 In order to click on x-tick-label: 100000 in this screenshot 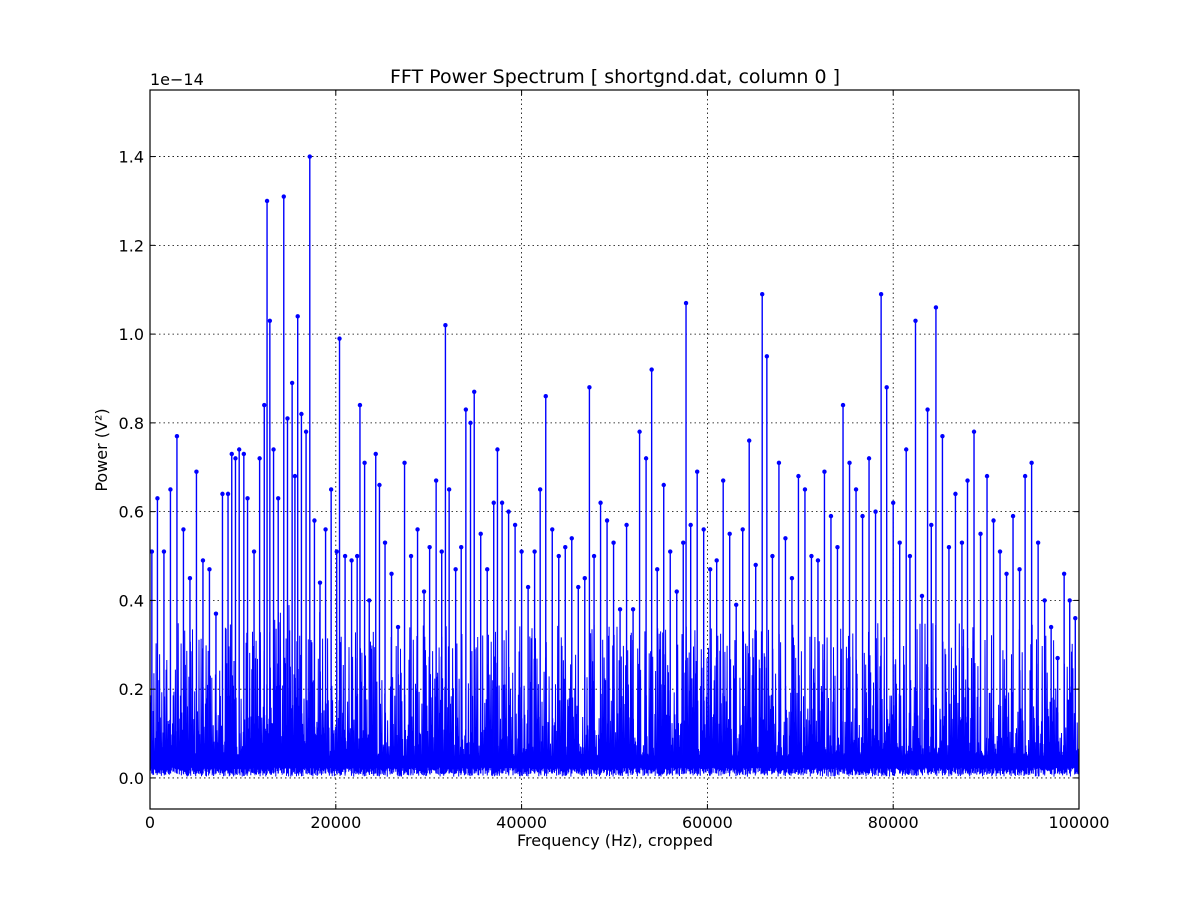, I will do `click(1078, 822)`.